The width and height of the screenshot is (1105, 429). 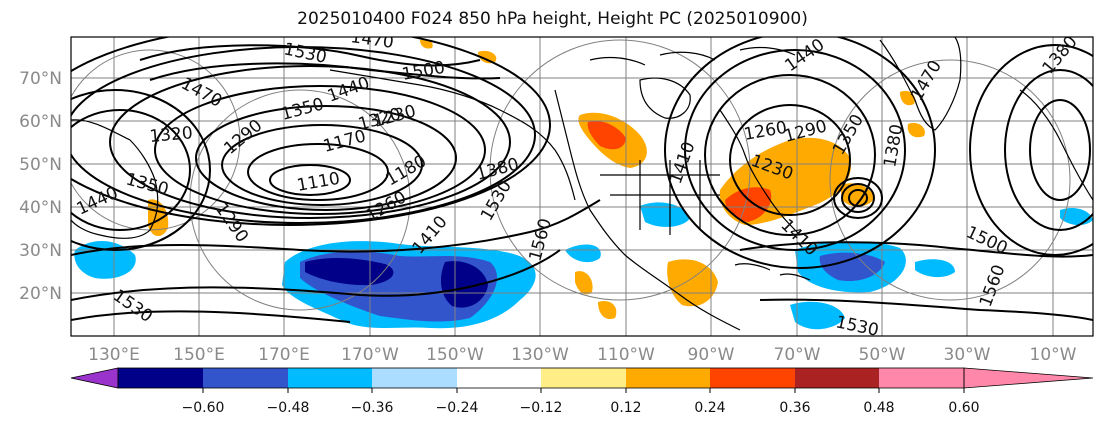 I want to click on contour-1530-atlantic, so click(x=926, y=309).